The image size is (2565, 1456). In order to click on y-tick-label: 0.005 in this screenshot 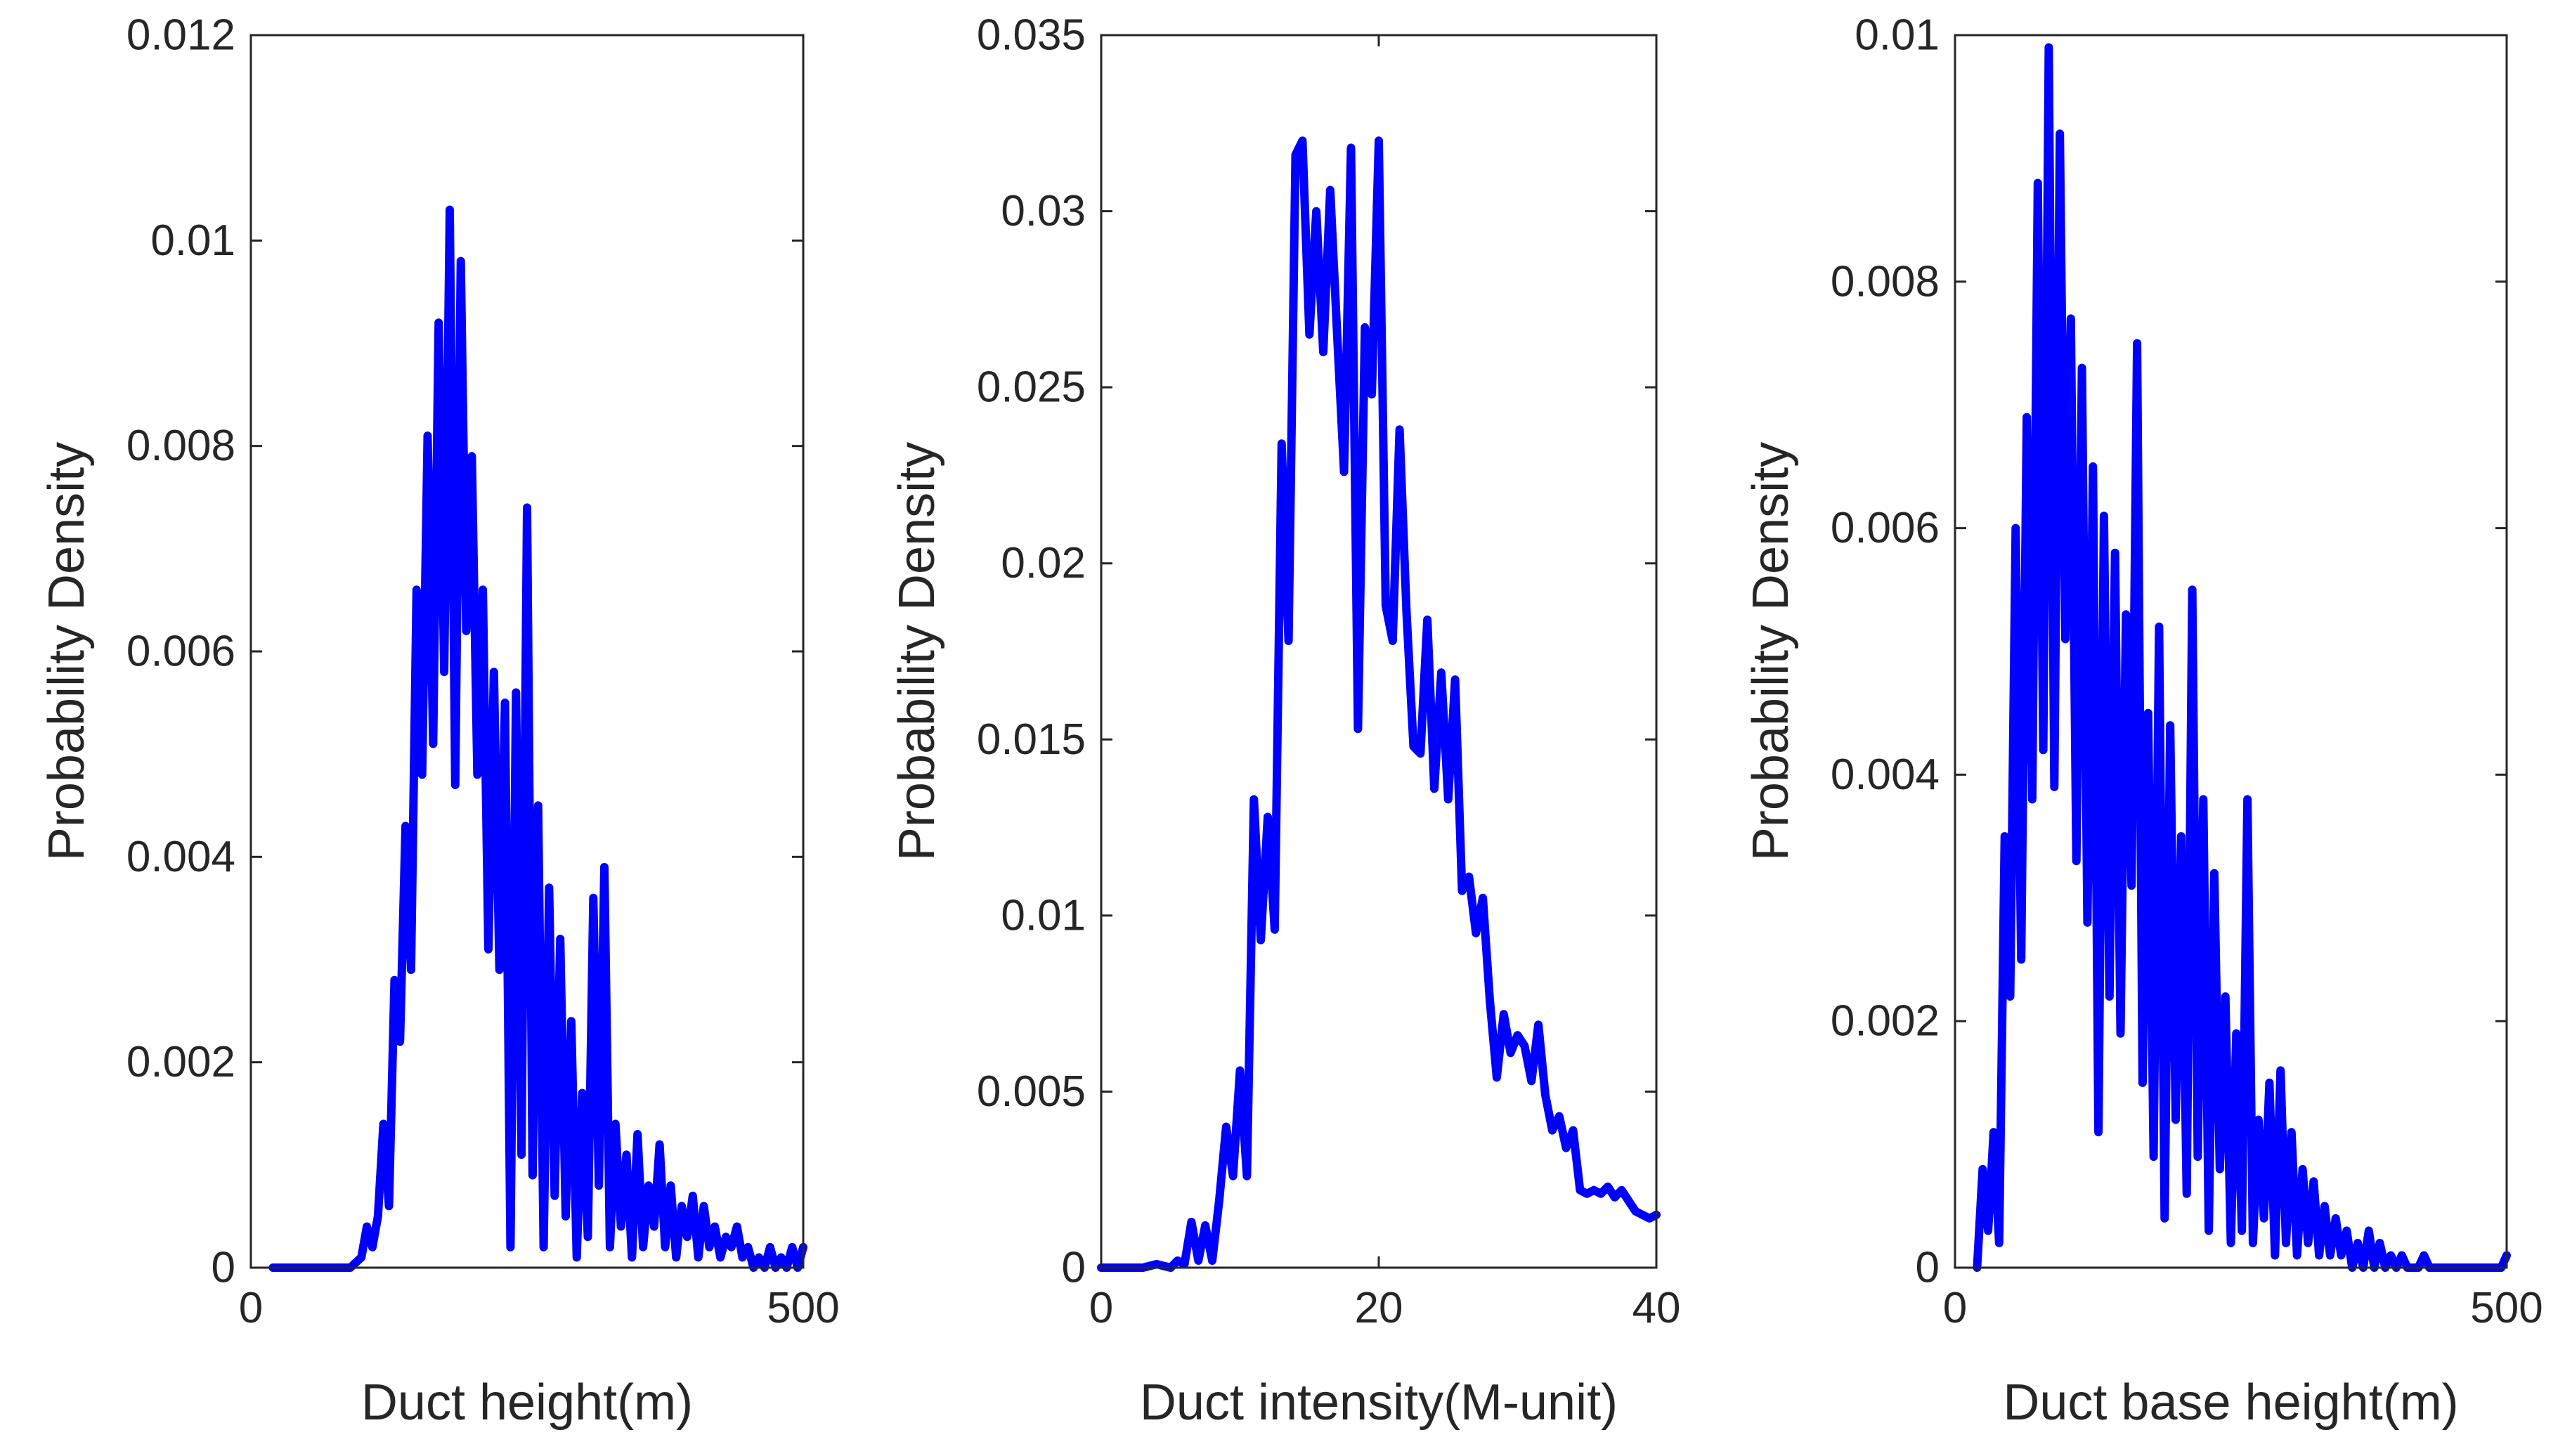, I will do `click(1031, 1092)`.